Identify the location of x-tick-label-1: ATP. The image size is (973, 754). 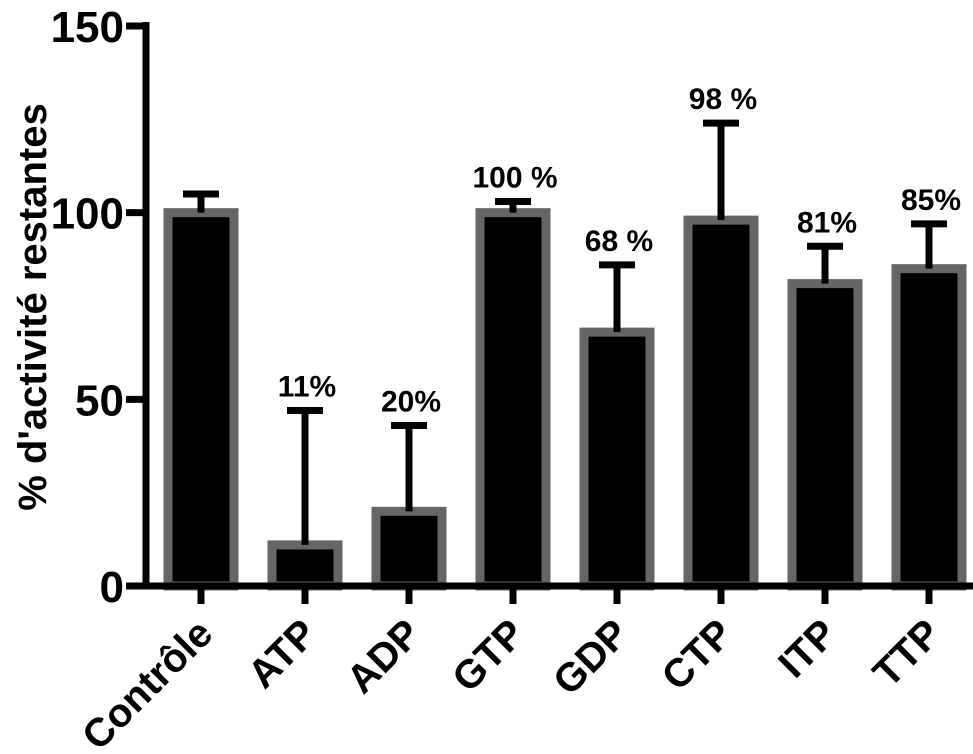
(283, 654).